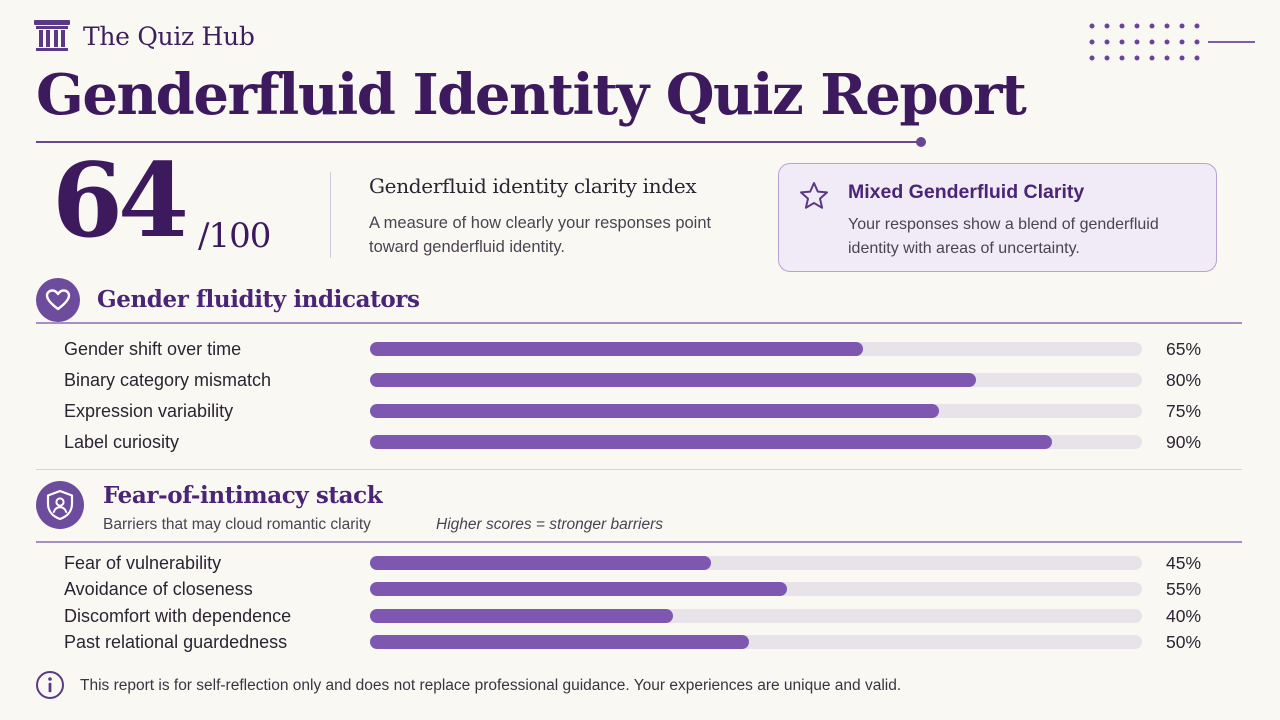 The height and width of the screenshot is (720, 1280). What do you see at coordinates (1184, 641) in the screenshot?
I see `metric-percent: 50%` at bounding box center [1184, 641].